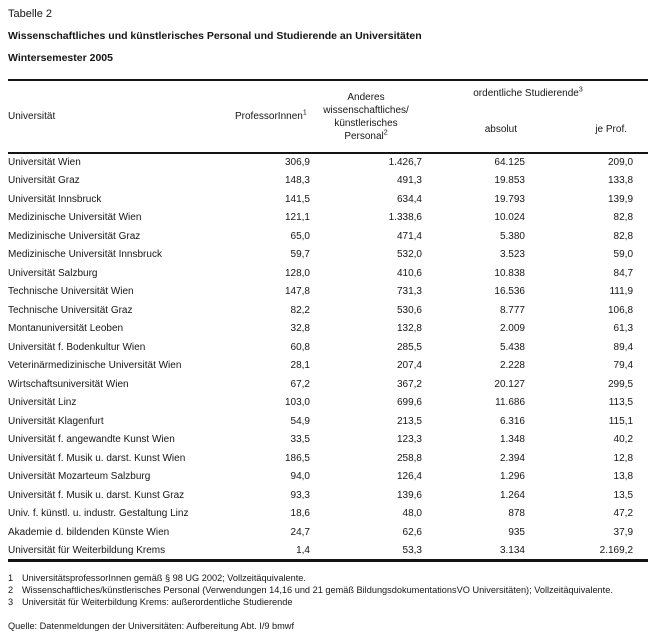 Image resolution: width=655 pixels, height=635 pixels. Describe the element at coordinates (512, 495) in the screenshot. I see `students-absolut-value-cell: 1.264` at that location.